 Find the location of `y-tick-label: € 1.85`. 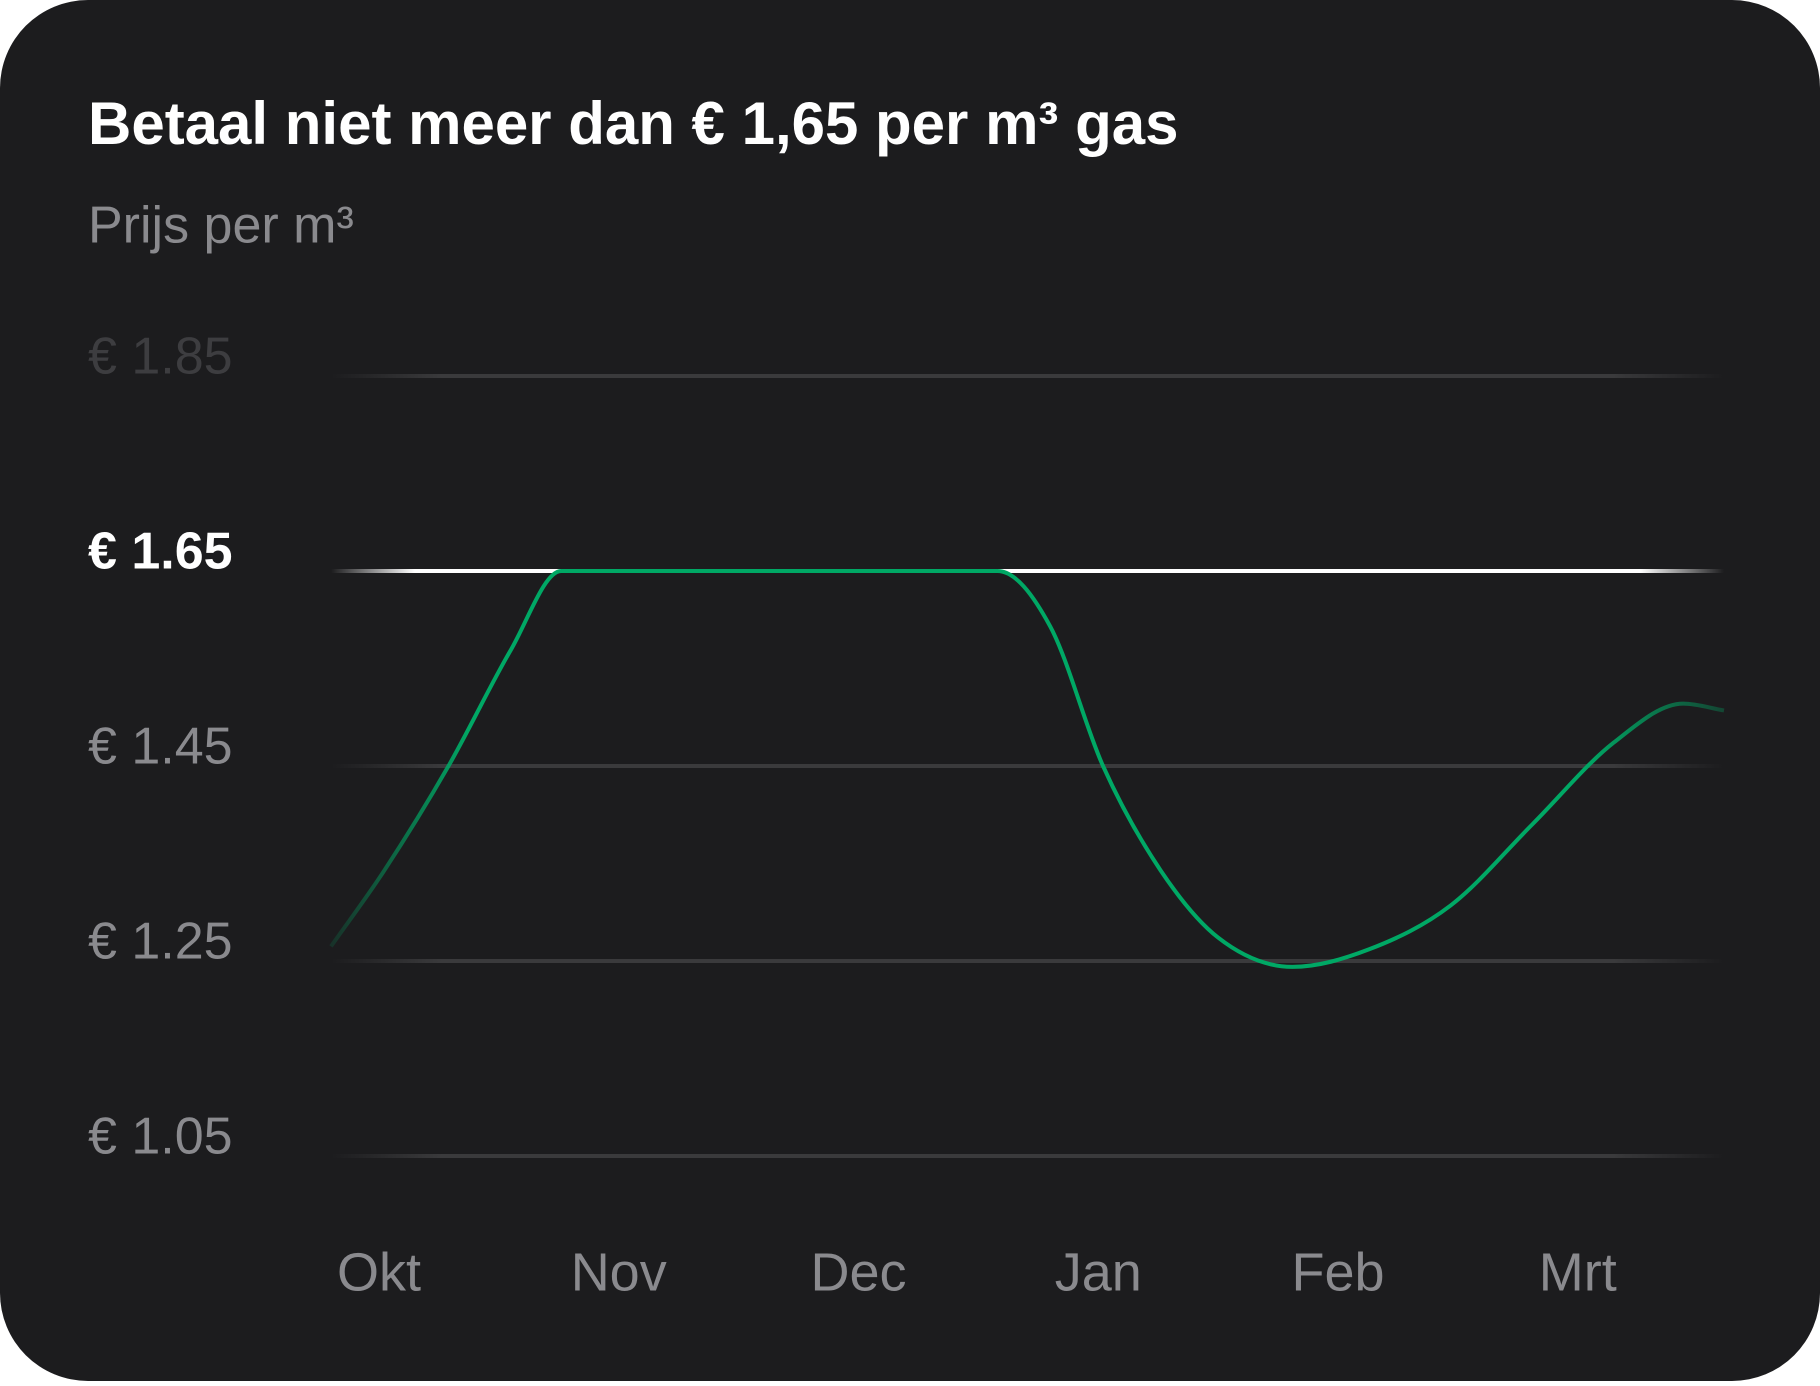

y-tick-label: € 1.85 is located at coordinates (160, 357).